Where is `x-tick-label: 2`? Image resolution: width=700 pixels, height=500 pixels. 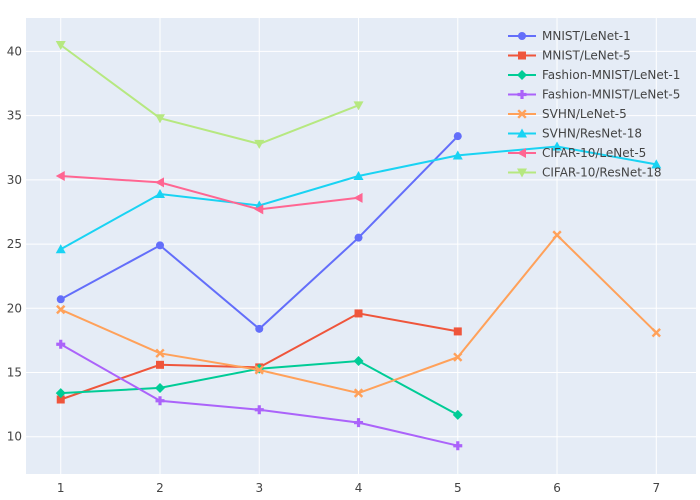
x-tick-label: 2 is located at coordinates (160, 488).